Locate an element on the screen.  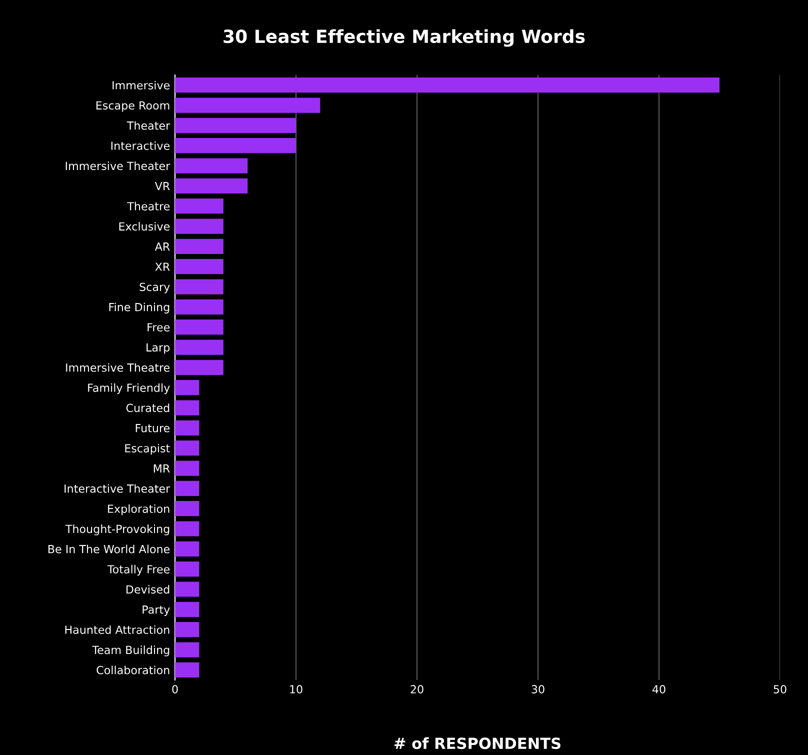
y-tick-label: Escapist is located at coordinates (147, 449).